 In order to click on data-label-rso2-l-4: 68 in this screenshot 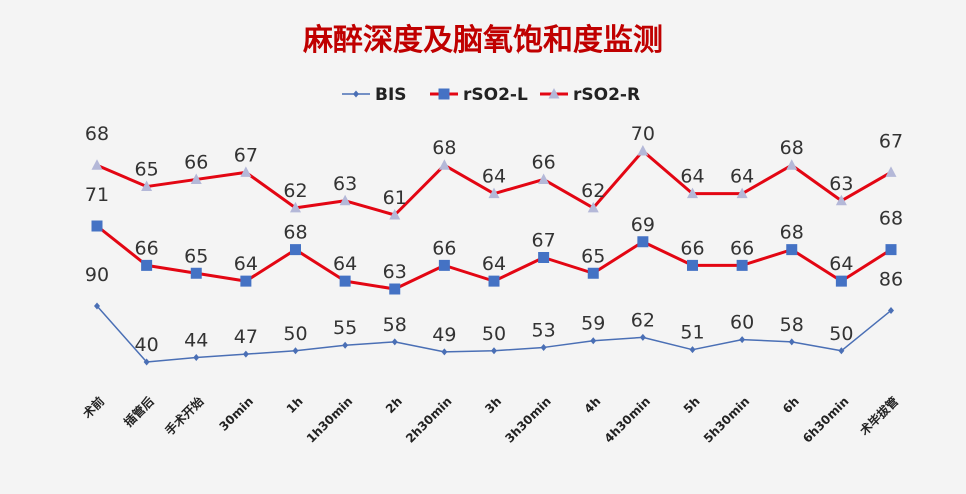, I will do `click(295, 233)`.